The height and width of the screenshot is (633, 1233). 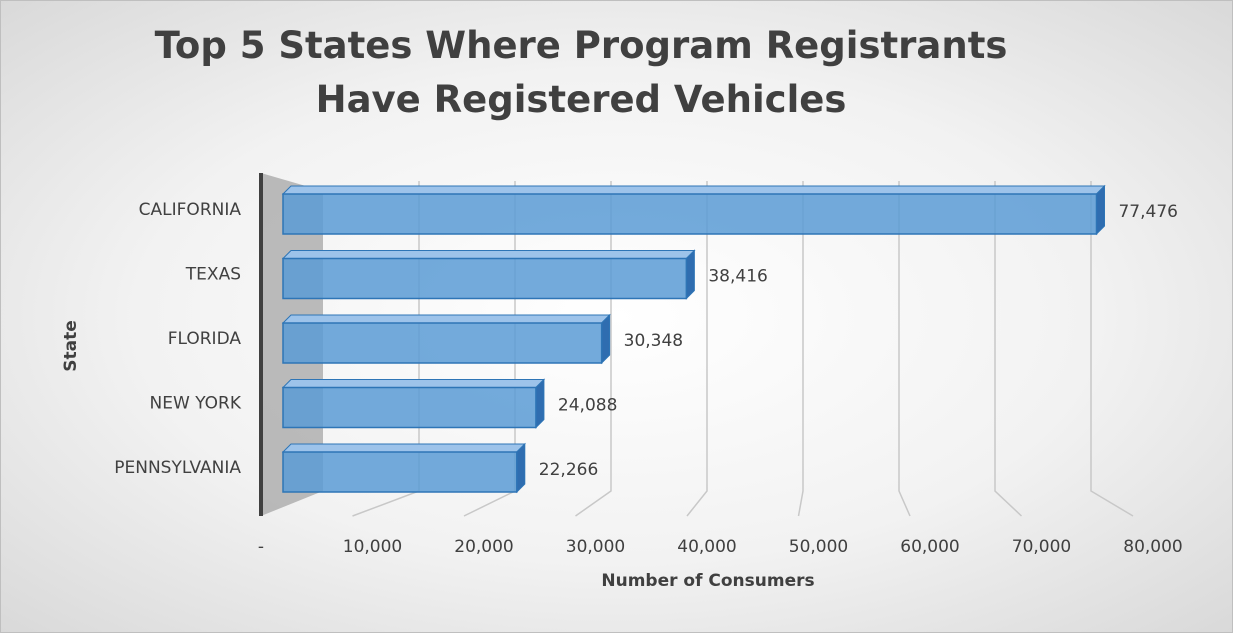 I want to click on y-tick-label: CALIFORNIA, so click(x=190, y=210).